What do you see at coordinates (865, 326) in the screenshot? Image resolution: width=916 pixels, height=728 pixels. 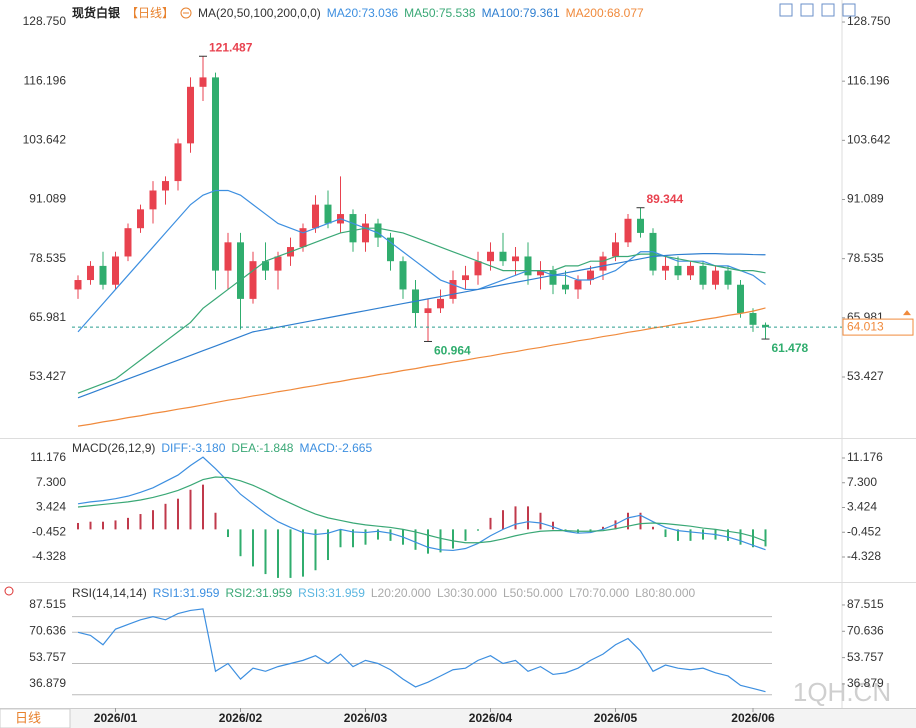 I see `price-tag-label: 64.013` at bounding box center [865, 326].